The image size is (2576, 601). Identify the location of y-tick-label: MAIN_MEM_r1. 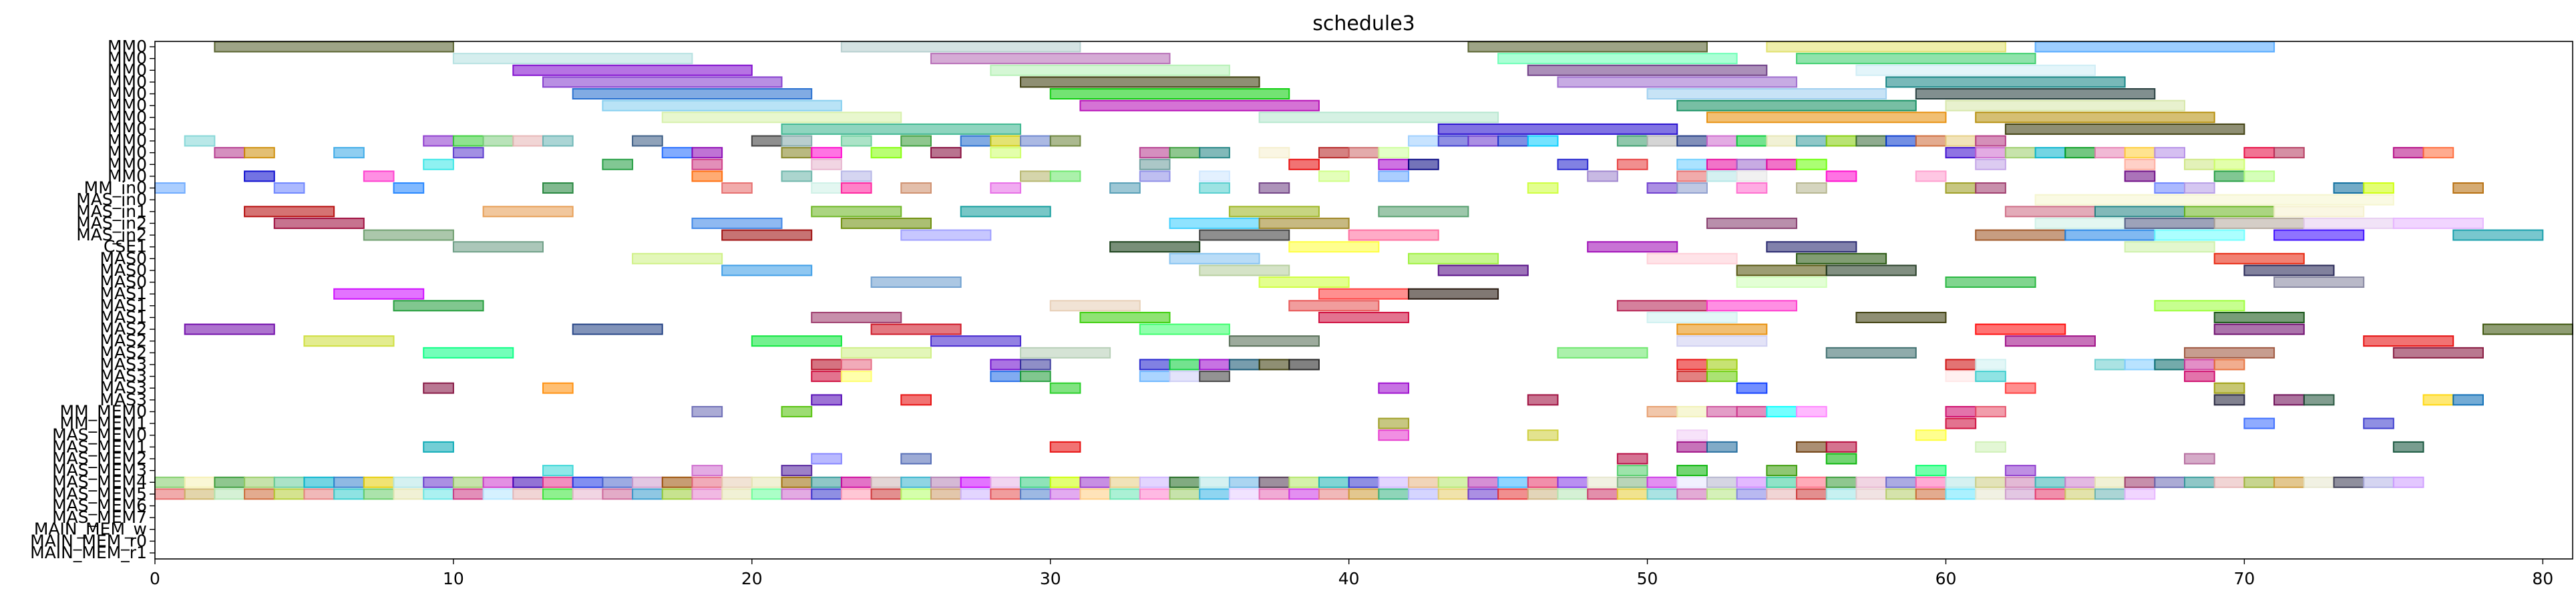
(88, 552).